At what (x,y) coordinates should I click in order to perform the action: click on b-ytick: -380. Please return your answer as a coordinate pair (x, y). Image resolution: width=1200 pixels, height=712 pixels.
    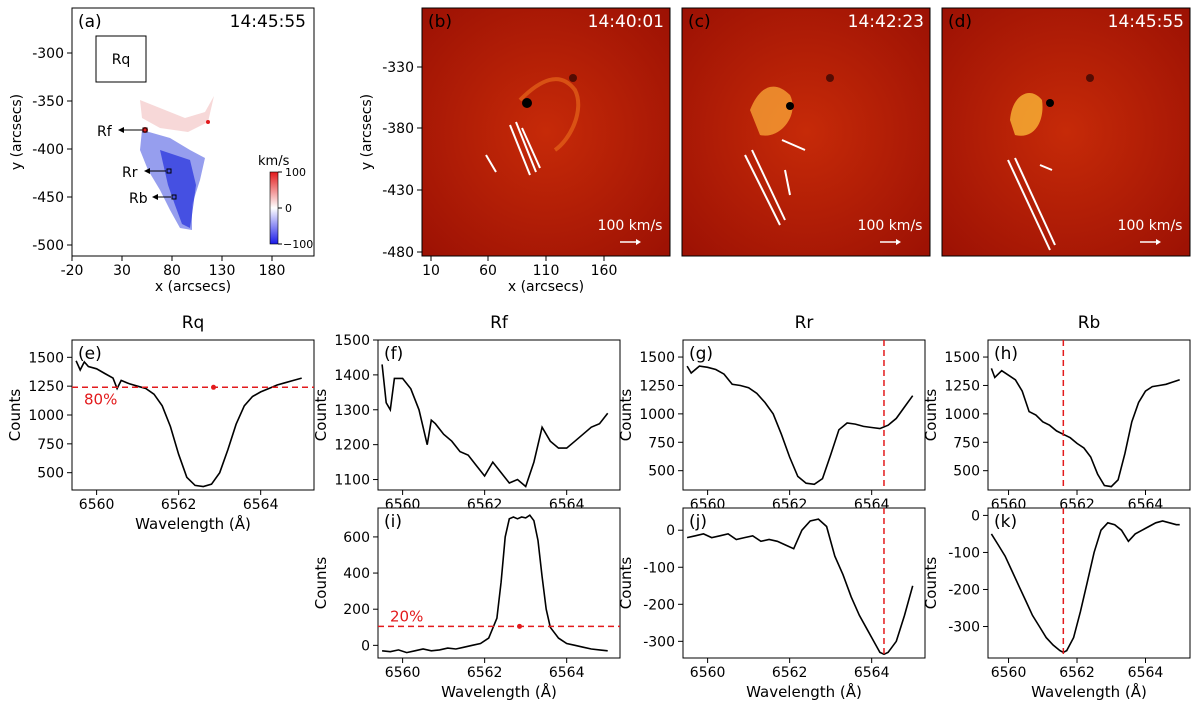
    Looking at the image, I should click on (398, 129).